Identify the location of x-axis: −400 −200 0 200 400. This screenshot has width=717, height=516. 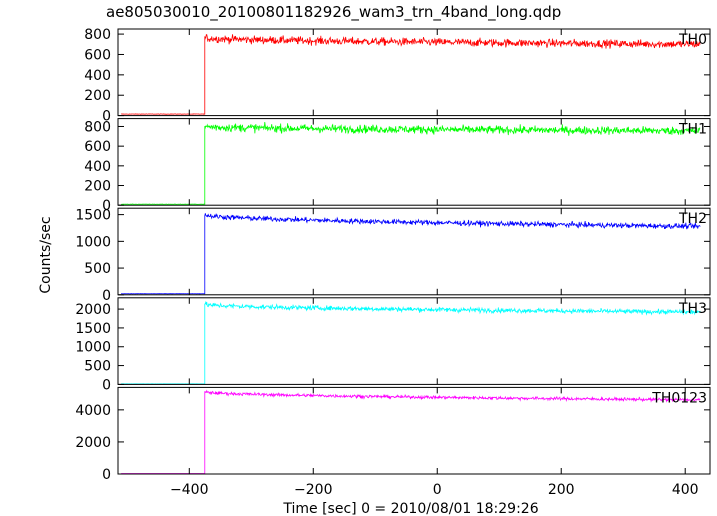
(434, 490).